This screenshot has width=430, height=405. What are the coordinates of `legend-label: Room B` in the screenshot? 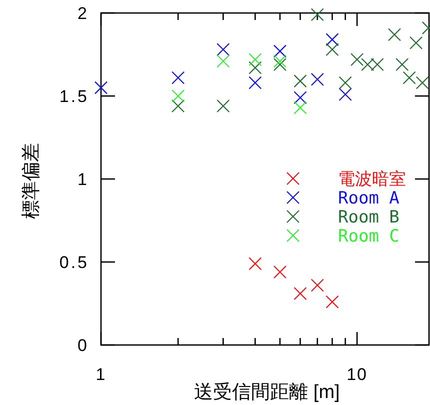 It's located at (369, 218).